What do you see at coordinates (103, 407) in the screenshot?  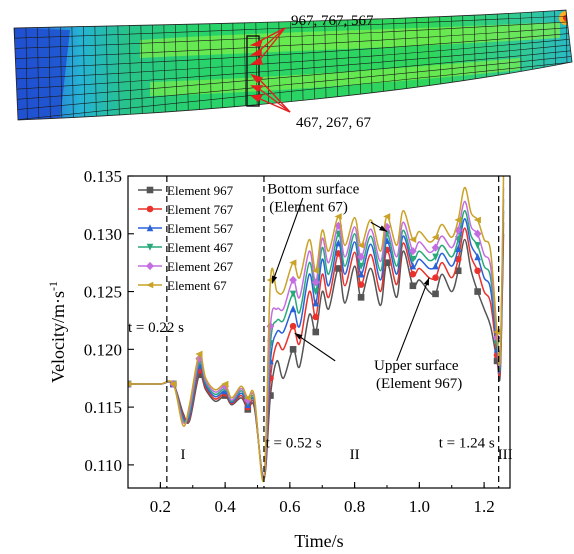 I see `y-tick-label-1: 0.115` at bounding box center [103, 407].